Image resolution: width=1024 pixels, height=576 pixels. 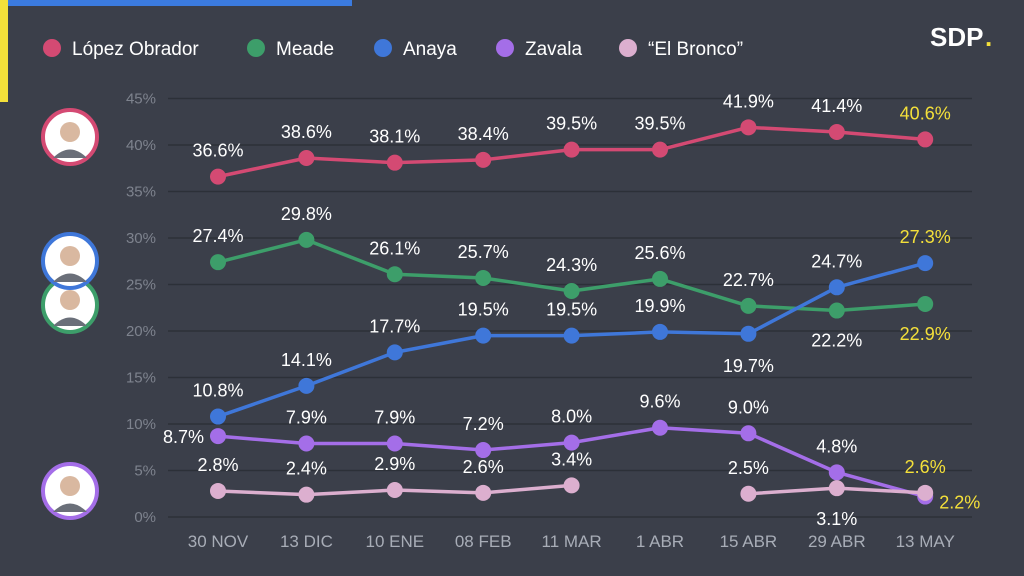 I want to click on data-label: 40.6%, so click(x=925, y=113).